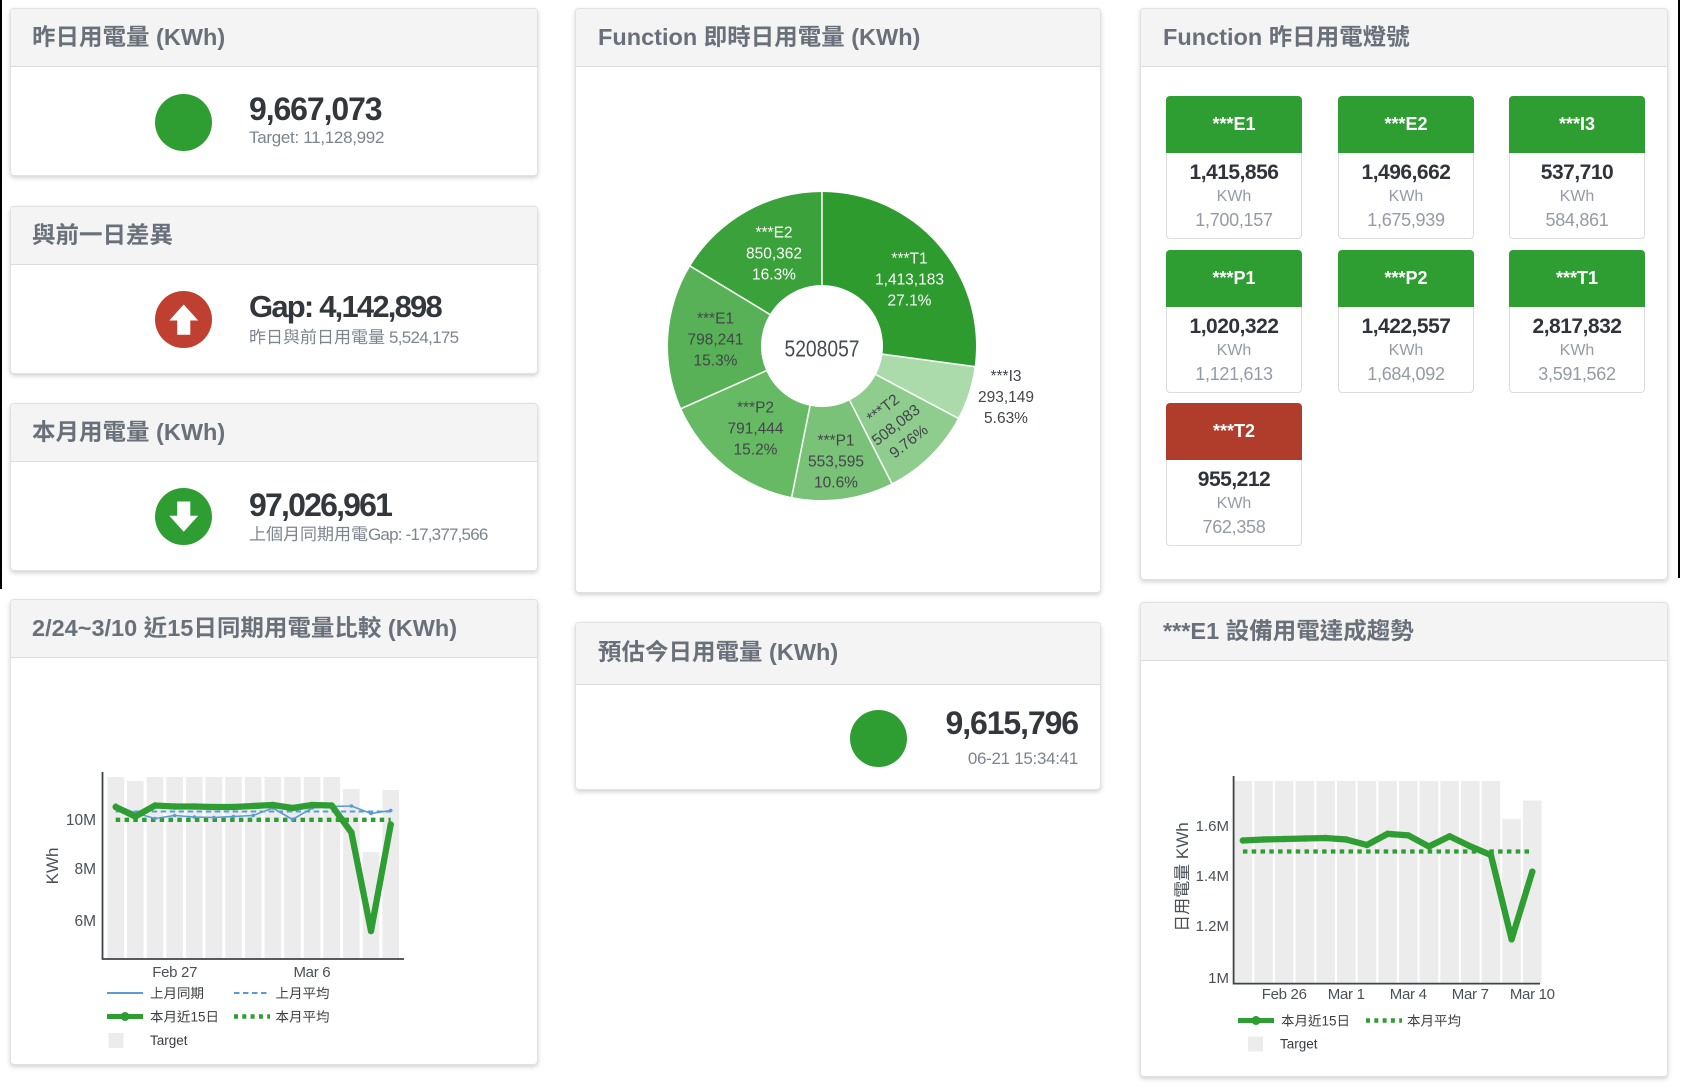  What do you see at coordinates (1212, 926) in the screenshot?
I see `svg-text: 1.2M` at bounding box center [1212, 926].